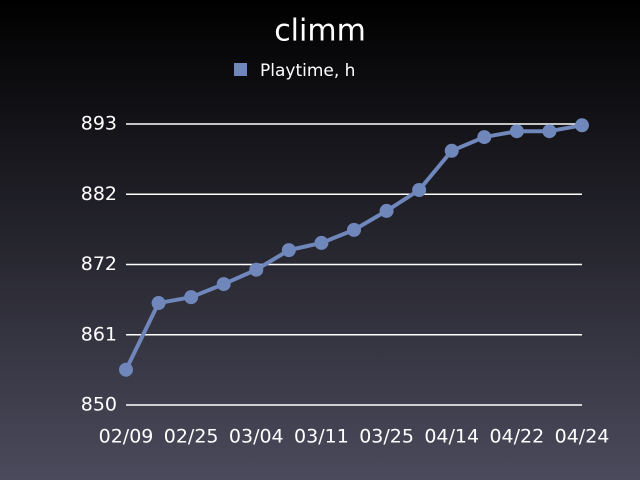 Image resolution: width=640 pixels, height=480 pixels. I want to click on x-tick-label: 03/04, so click(256, 437).